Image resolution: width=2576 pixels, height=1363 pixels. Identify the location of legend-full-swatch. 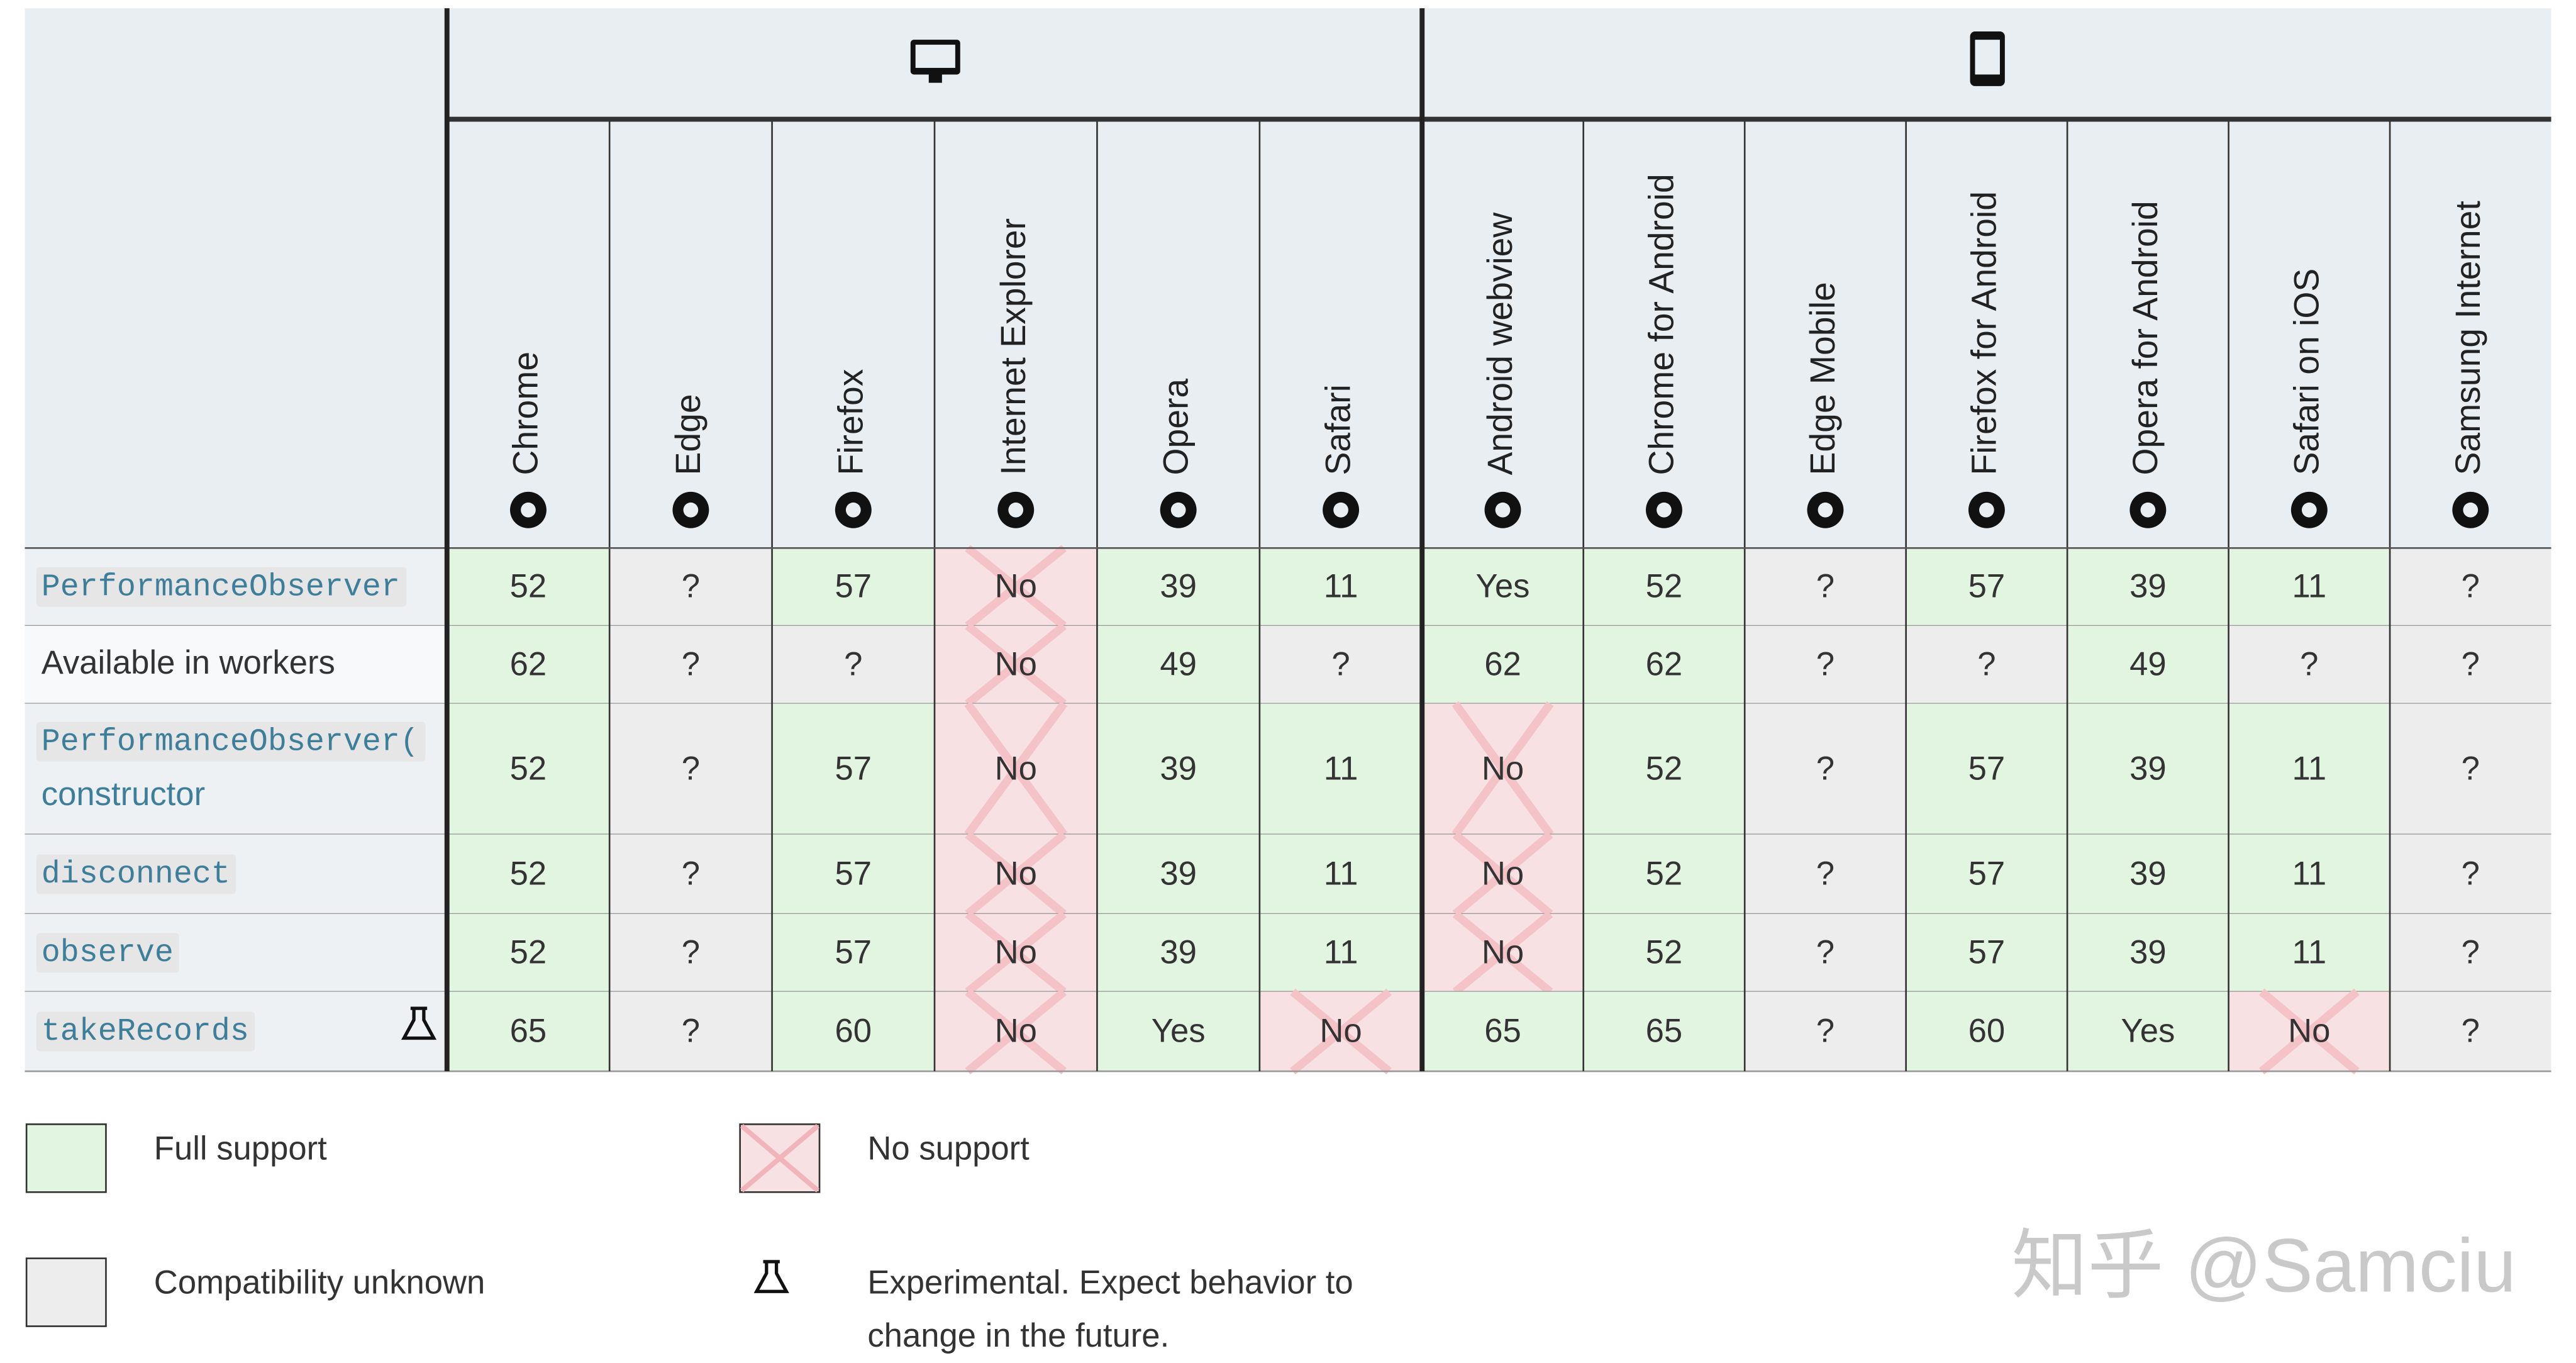
(66, 1158).